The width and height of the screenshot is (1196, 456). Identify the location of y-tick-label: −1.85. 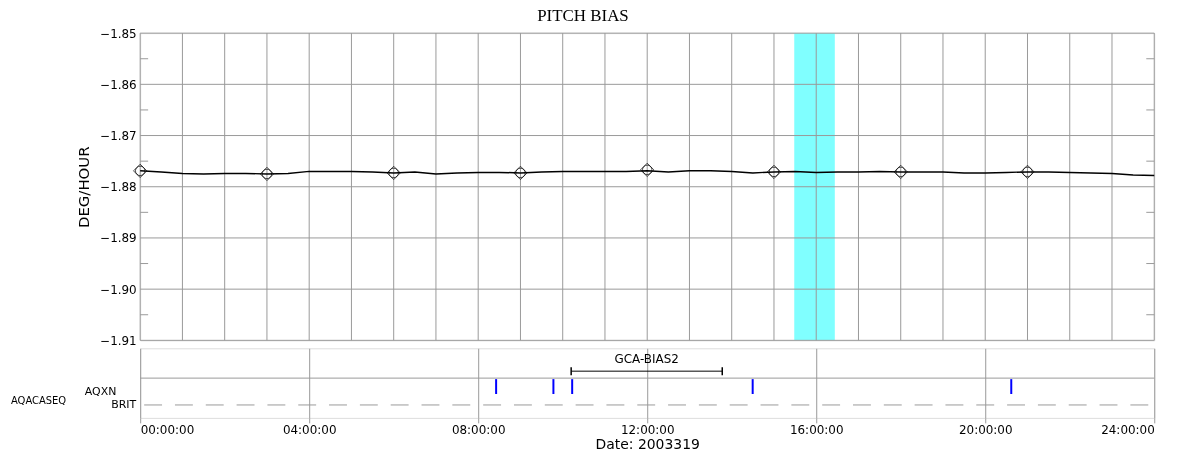
(118, 33).